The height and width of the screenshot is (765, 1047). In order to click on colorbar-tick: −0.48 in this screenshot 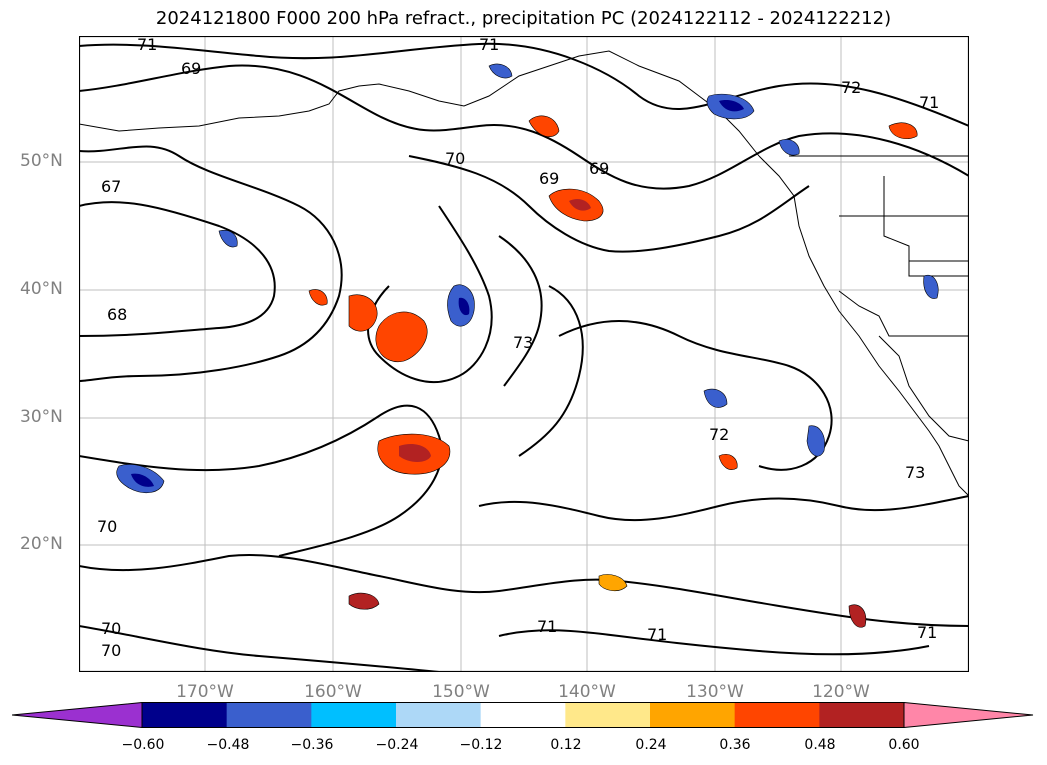, I will do `click(228, 745)`.